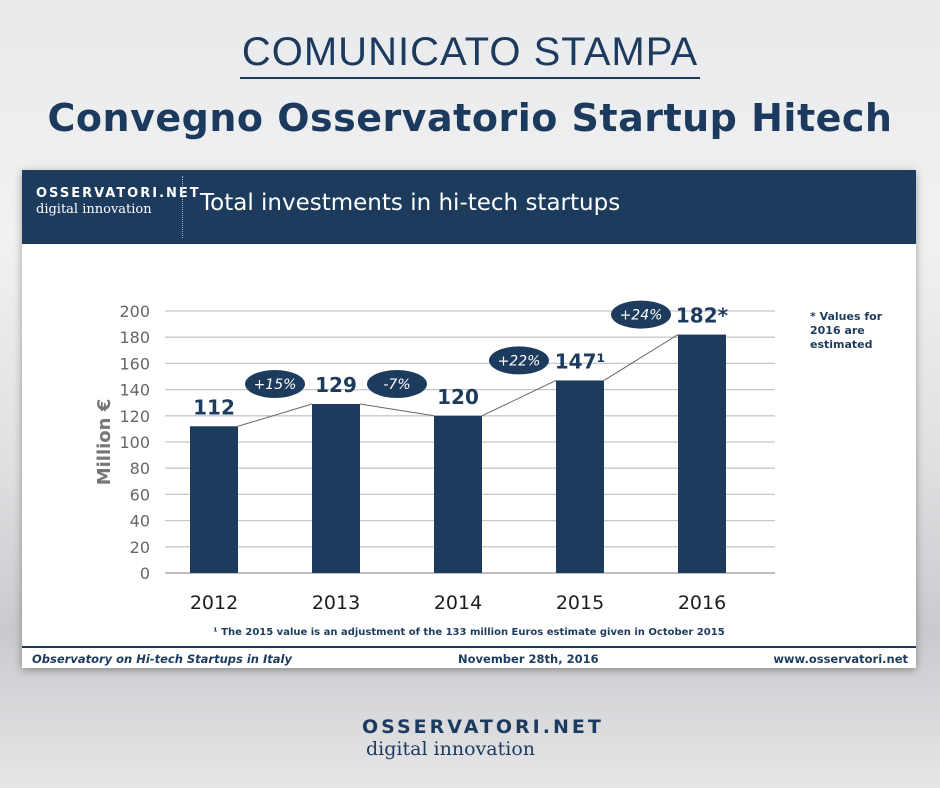 The height and width of the screenshot is (788, 940). I want to click on footer-date: November 28th, 2016, so click(528, 659).